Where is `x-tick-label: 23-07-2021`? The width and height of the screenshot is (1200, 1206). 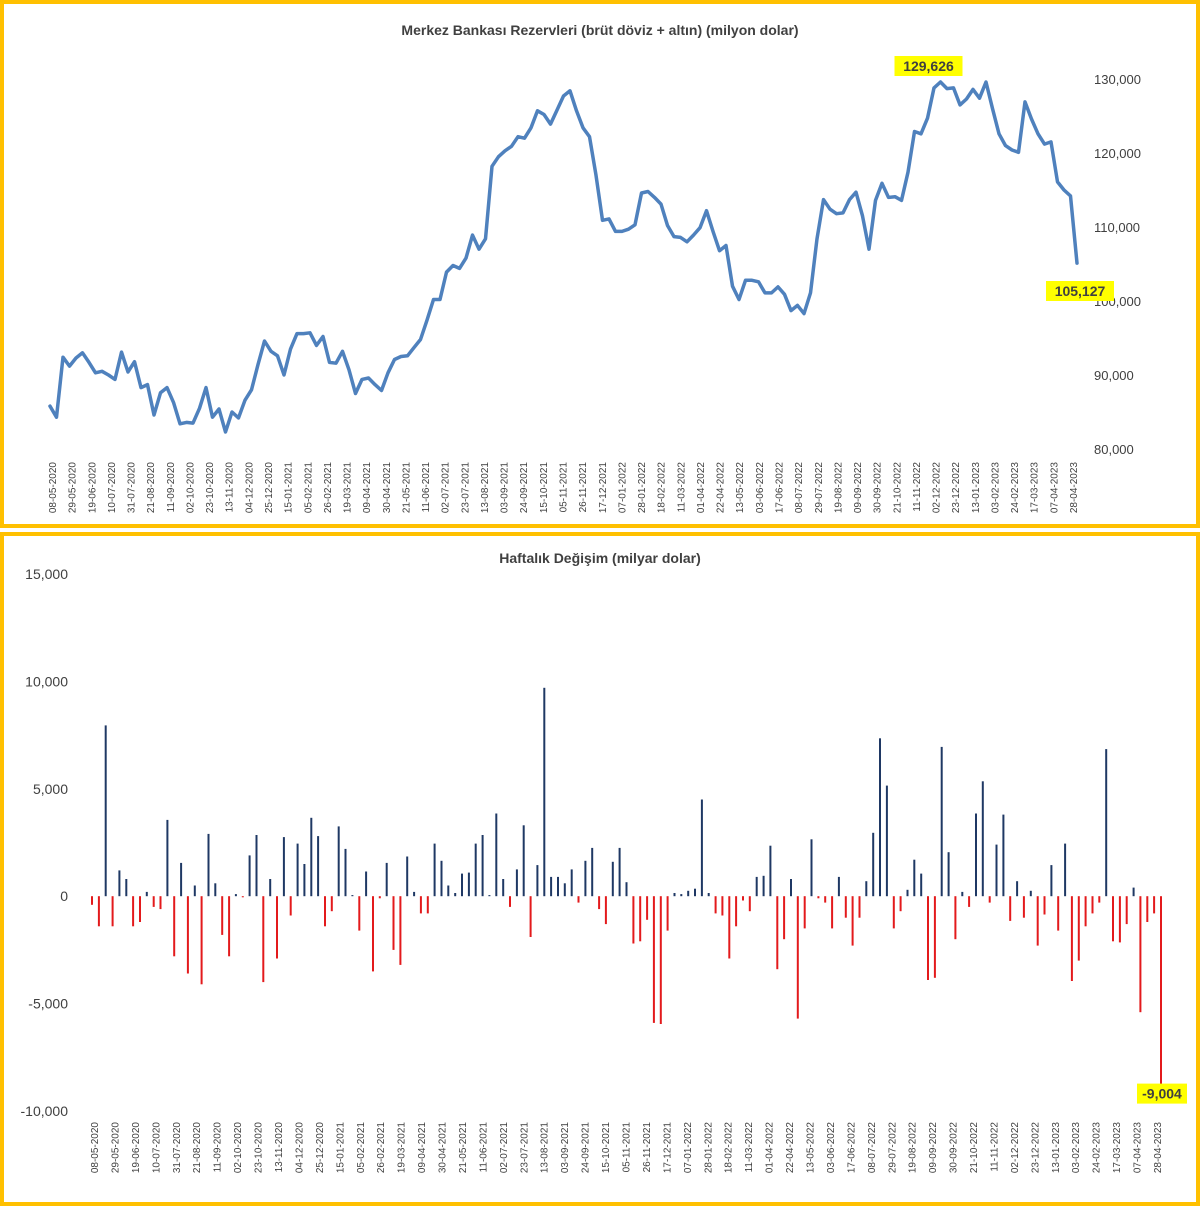
x-tick-label: 23-07-2021 is located at coordinates (524, 1148).